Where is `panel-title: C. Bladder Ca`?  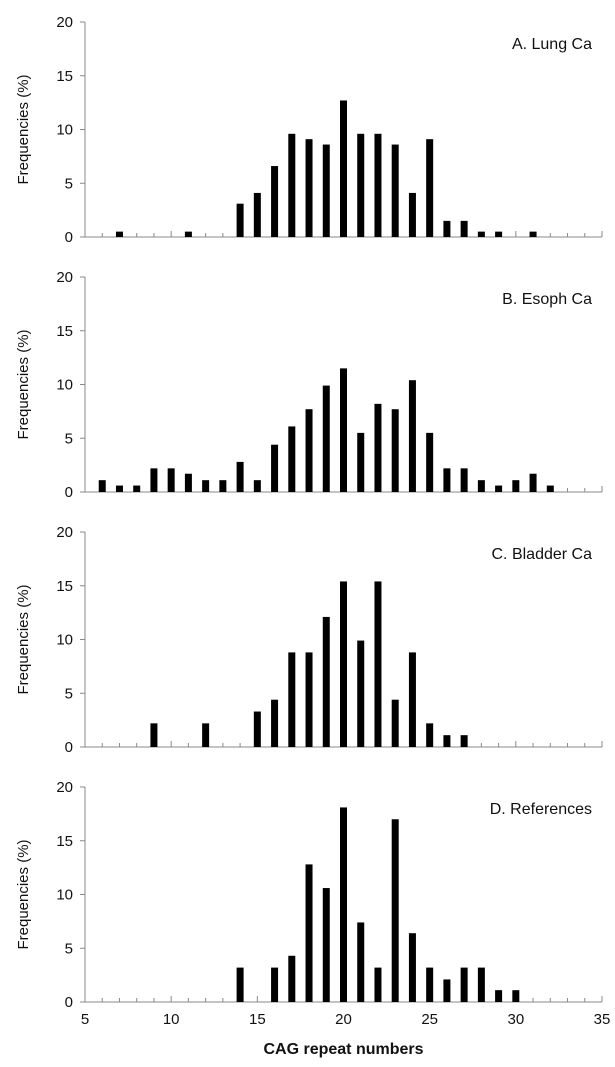
panel-title: C. Bladder Ca is located at coordinates (542, 554).